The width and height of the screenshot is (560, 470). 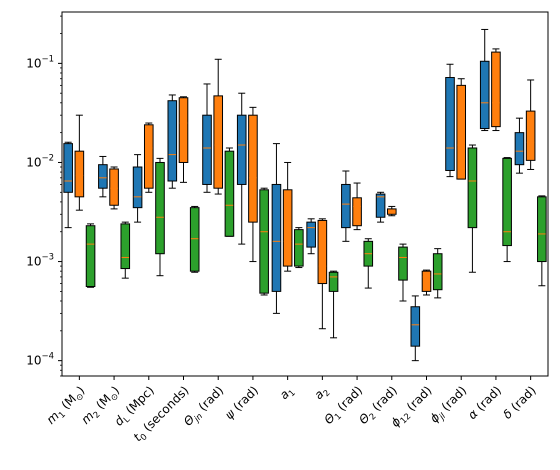 I want to click on y-tick-label: 10⁻², so click(x=40, y=161).